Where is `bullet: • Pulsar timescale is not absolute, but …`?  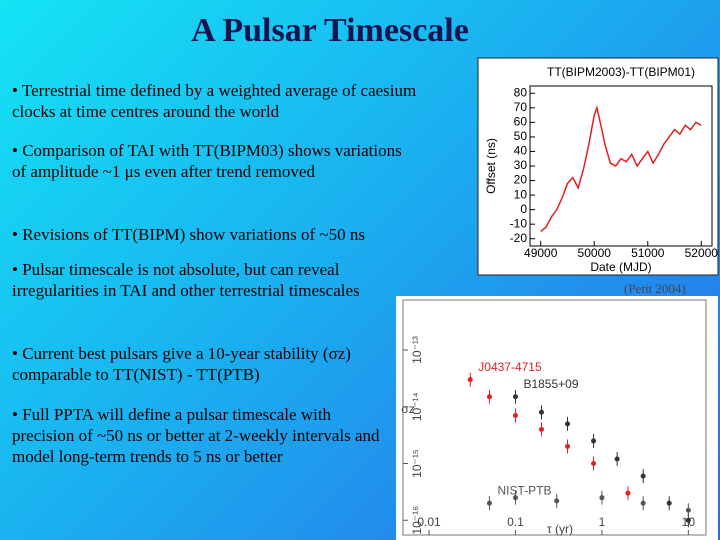
bullet: • Pulsar timescale is not absolute, but … is located at coordinates (186, 280).